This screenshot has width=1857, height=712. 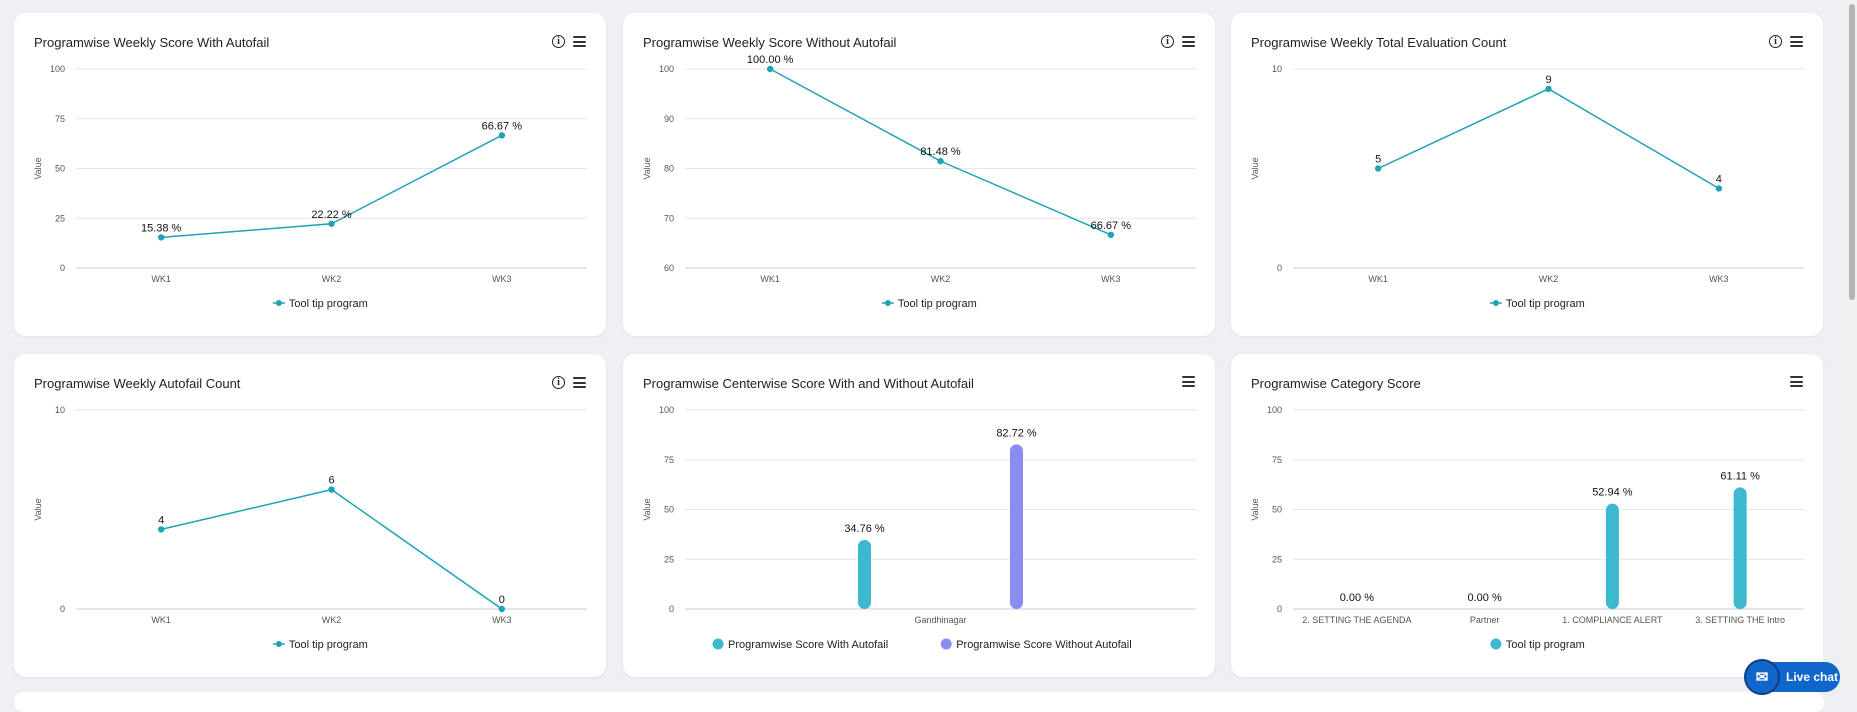 What do you see at coordinates (669, 119) in the screenshot?
I see `y-tick-label: 90` at bounding box center [669, 119].